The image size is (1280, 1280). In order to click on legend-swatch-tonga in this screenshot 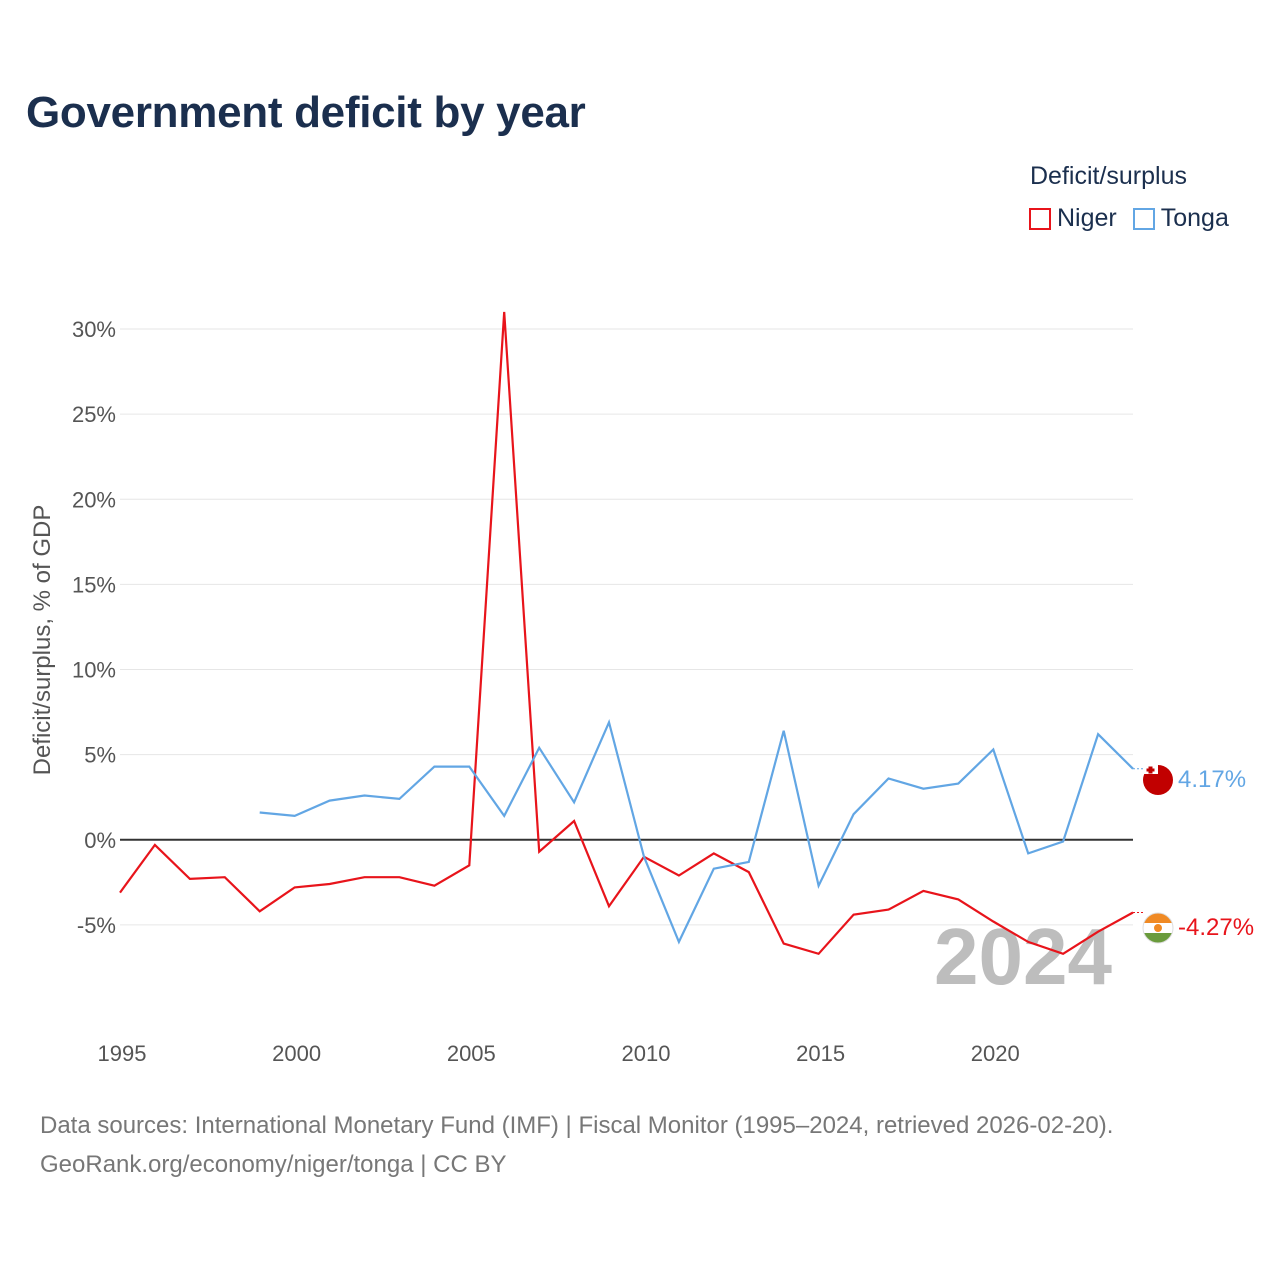, I will do `click(1143, 218)`.